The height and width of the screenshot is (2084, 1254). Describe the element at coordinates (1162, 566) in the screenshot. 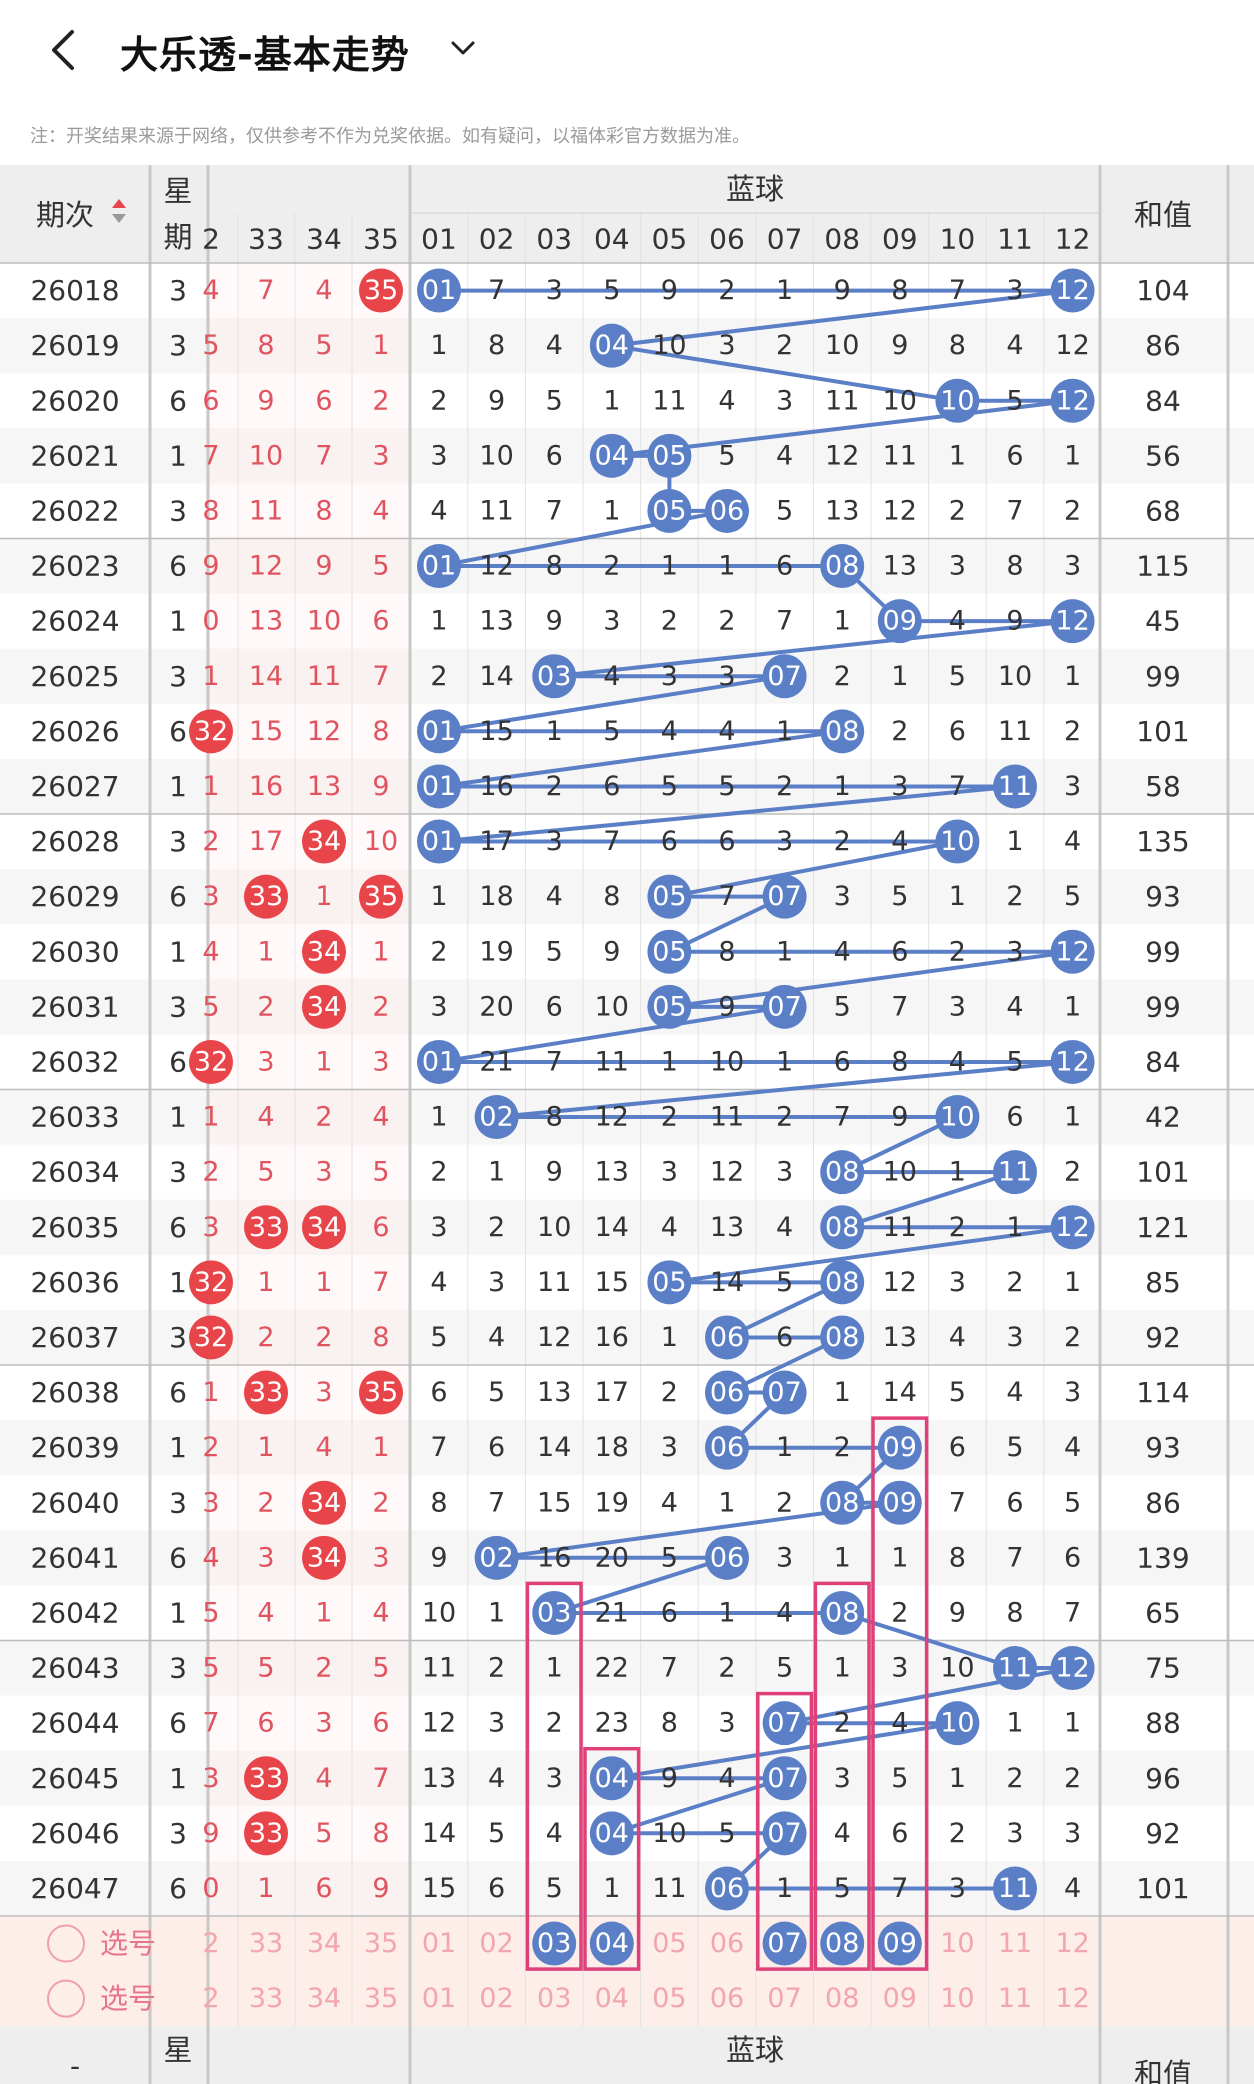

I see `sum-cell: 115` at that location.